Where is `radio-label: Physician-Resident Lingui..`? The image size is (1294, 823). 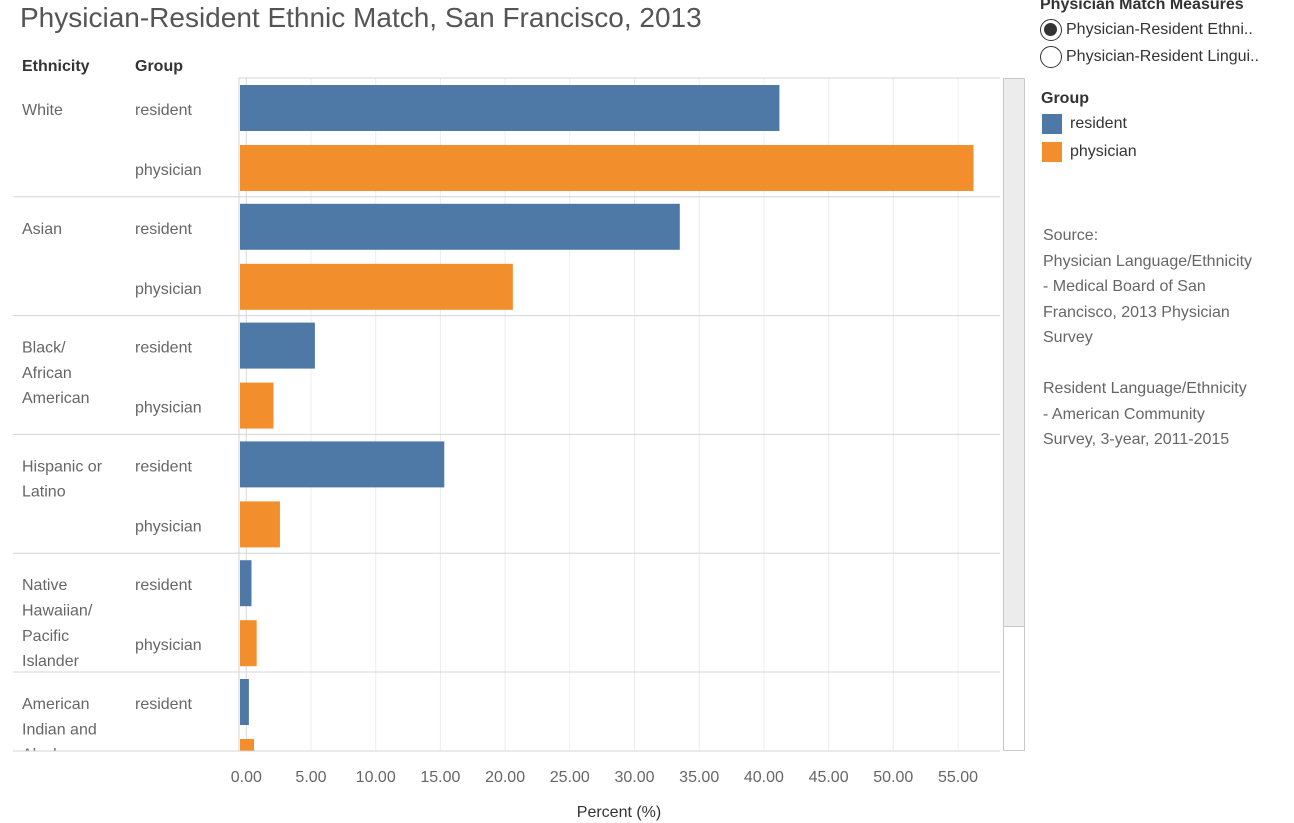 radio-label: Physician-Resident Lingui.. is located at coordinates (1162, 56).